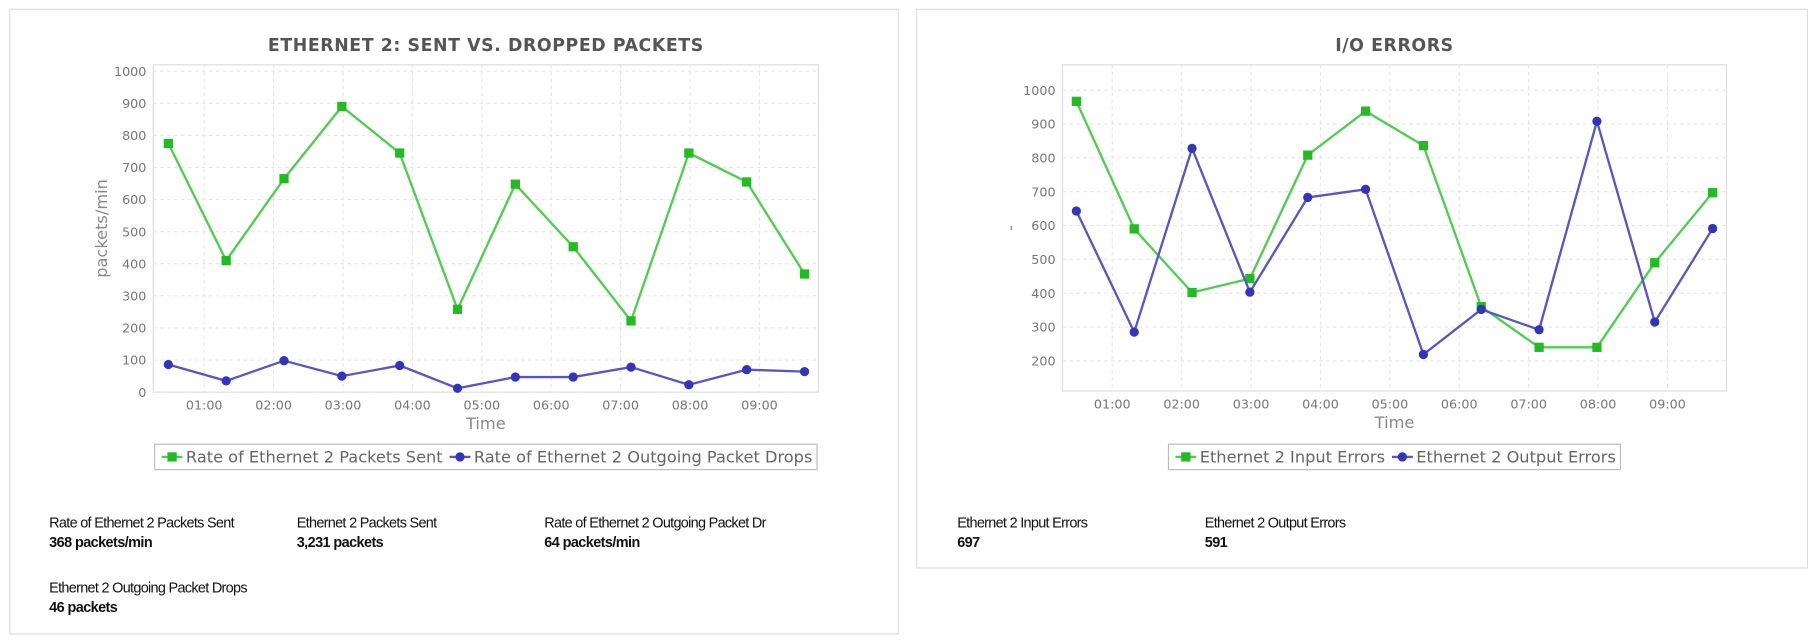  What do you see at coordinates (1039, 90) in the screenshot?
I see `y-tick-label: 1000` at bounding box center [1039, 90].